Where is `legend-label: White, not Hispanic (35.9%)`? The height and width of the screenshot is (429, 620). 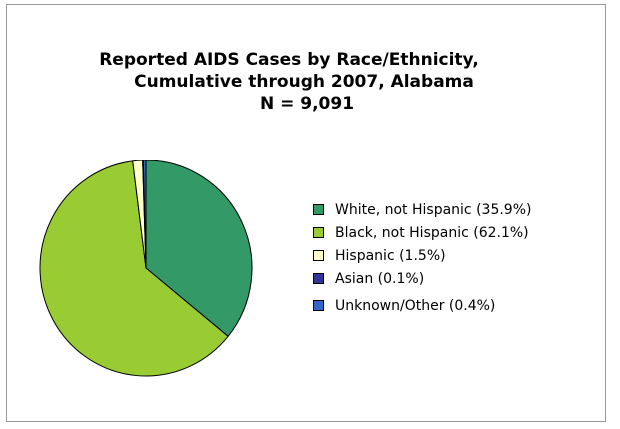 legend-label: White, not Hispanic (35.9%) is located at coordinates (433, 209).